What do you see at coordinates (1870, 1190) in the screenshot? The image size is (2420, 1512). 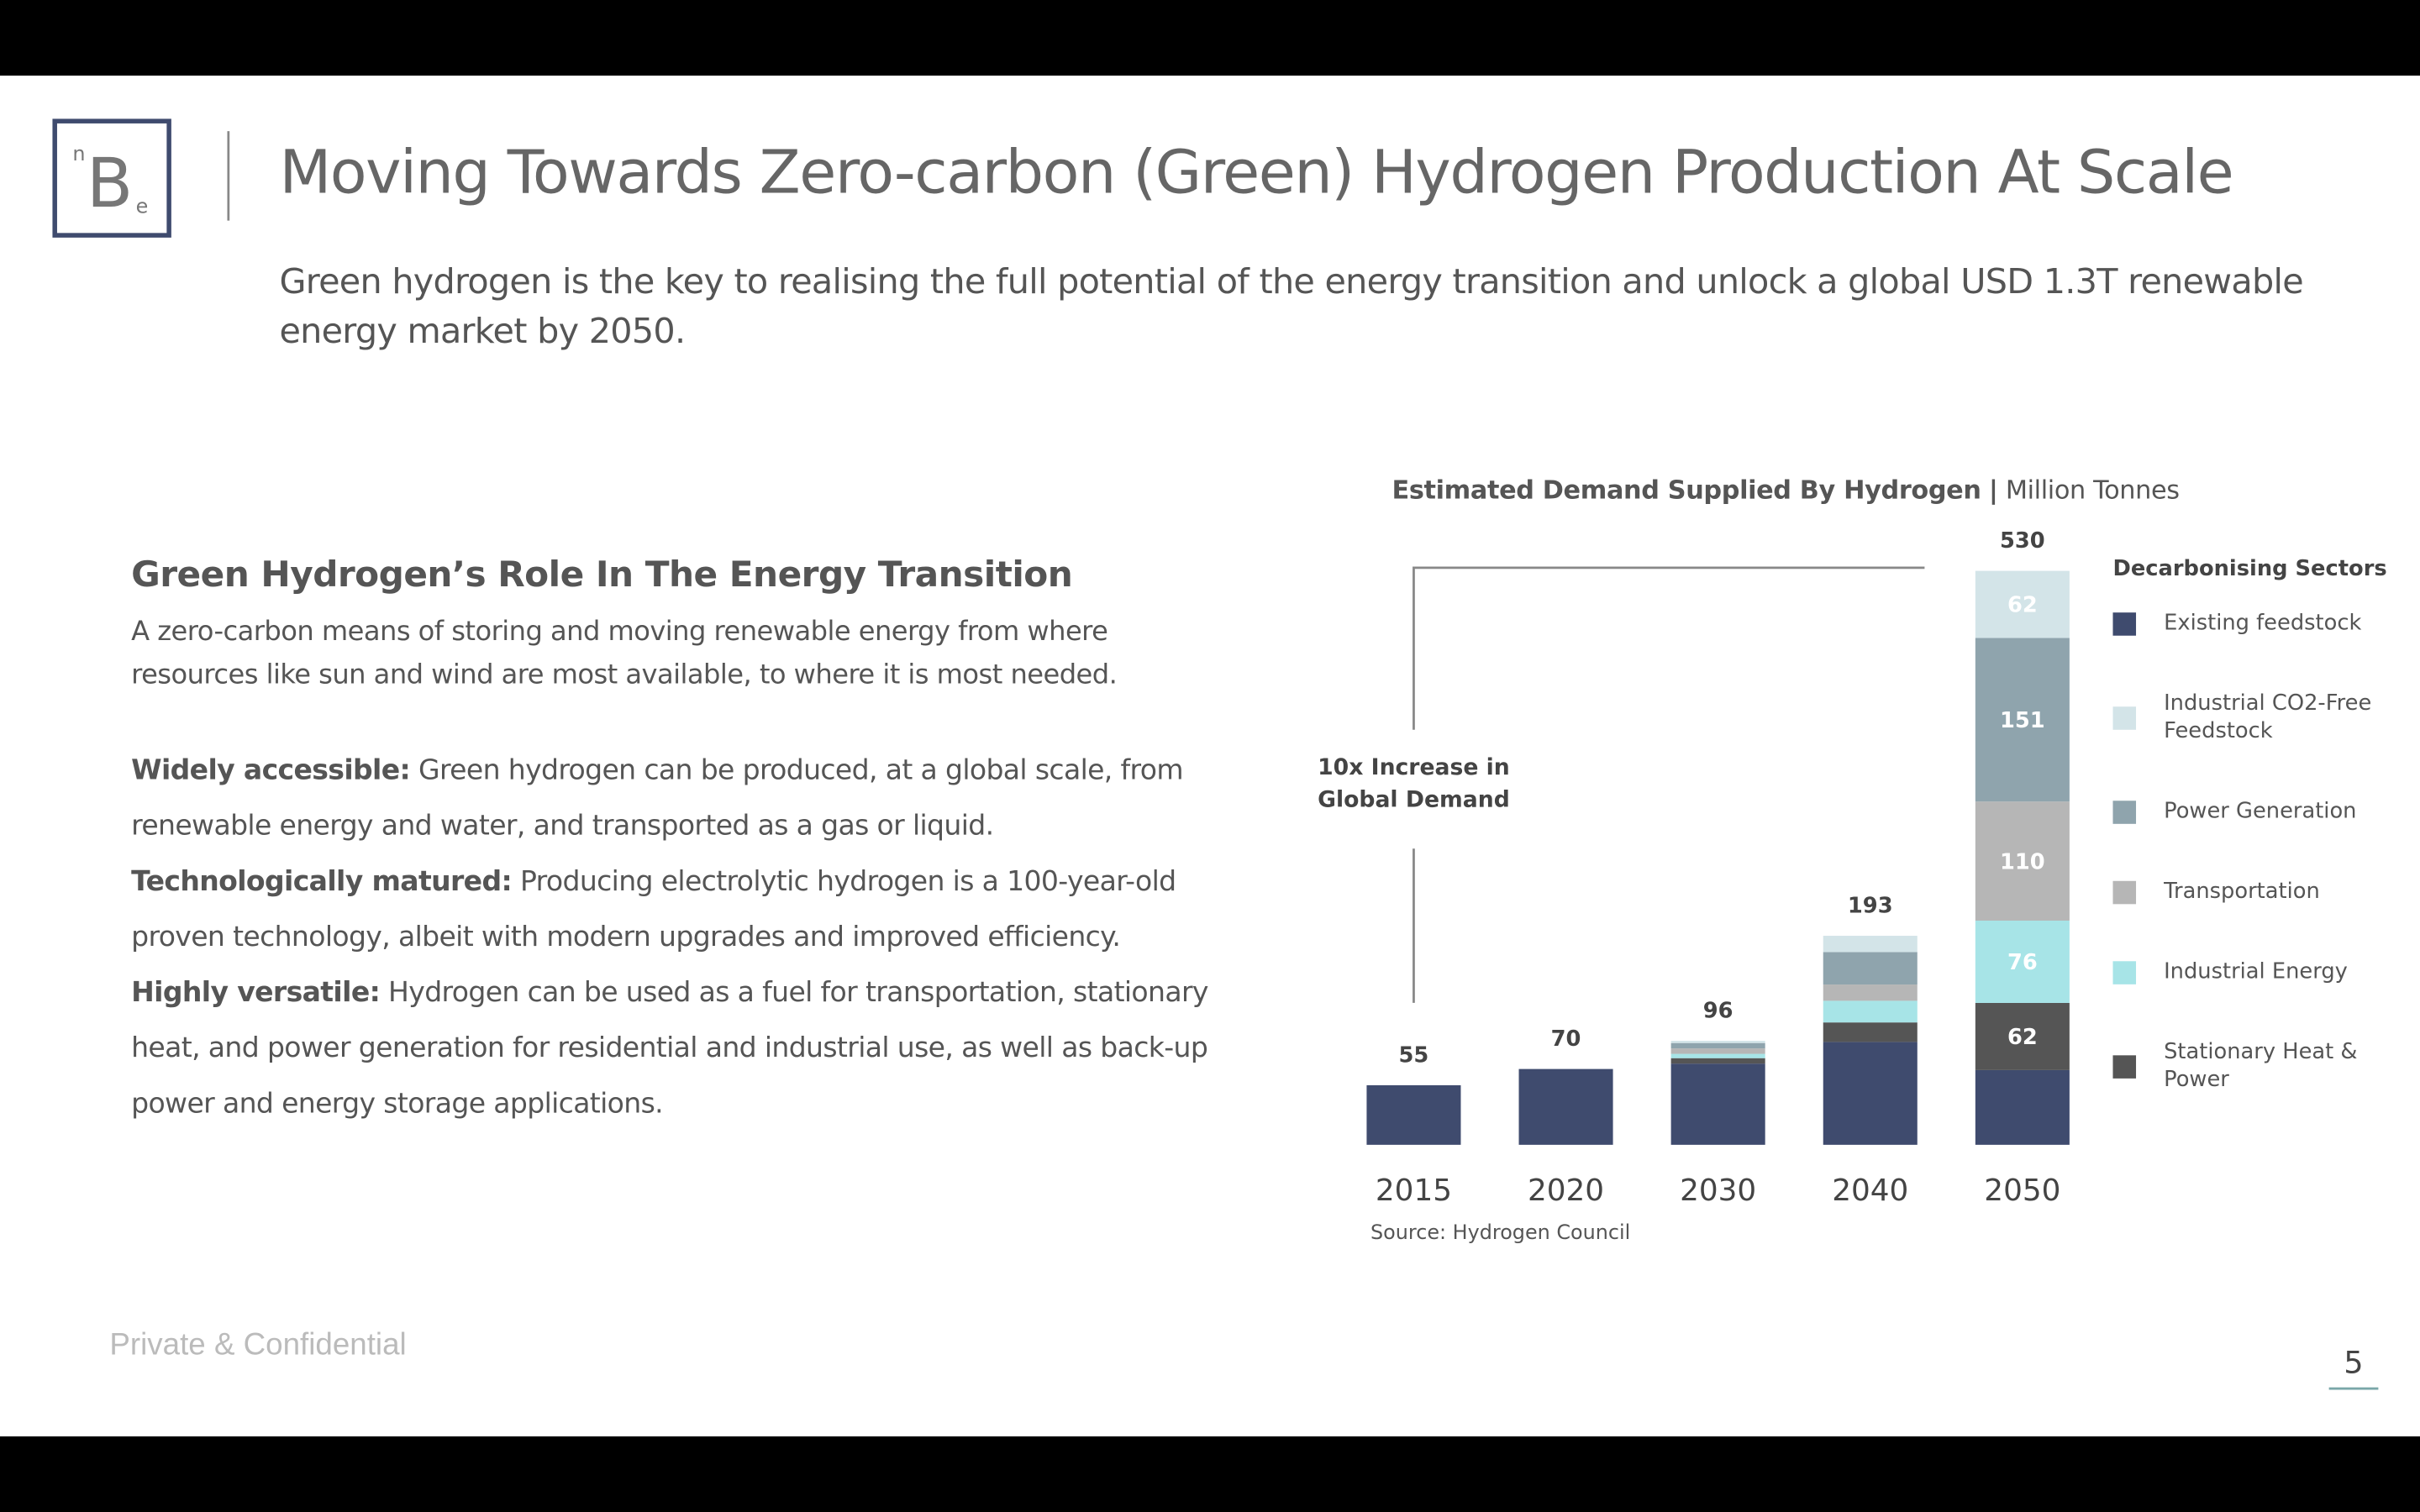 I see `x-tick-label: 2040` at bounding box center [1870, 1190].